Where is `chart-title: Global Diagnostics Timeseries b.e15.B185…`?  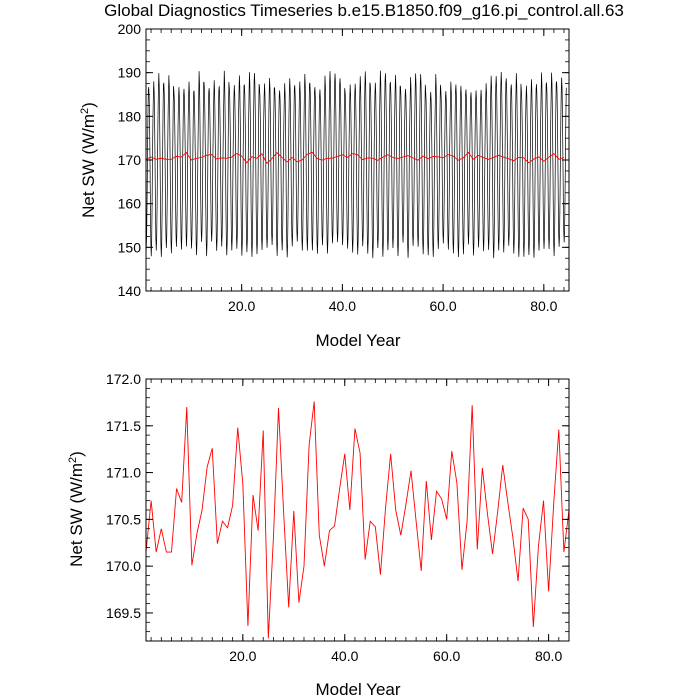 chart-title: Global Diagnostics Timeseries b.e15.B185… is located at coordinates (364, 10).